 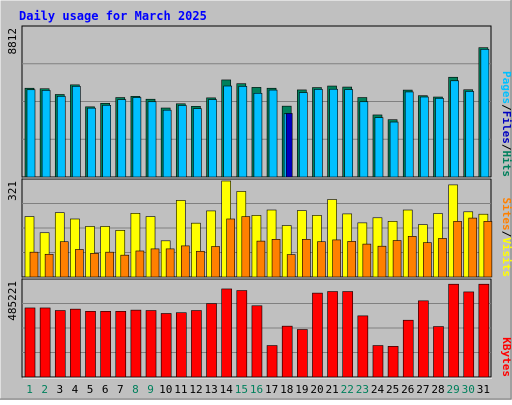 What do you see at coordinates (271, 389) in the screenshot?
I see `x-tick-label: 17` at bounding box center [271, 389].